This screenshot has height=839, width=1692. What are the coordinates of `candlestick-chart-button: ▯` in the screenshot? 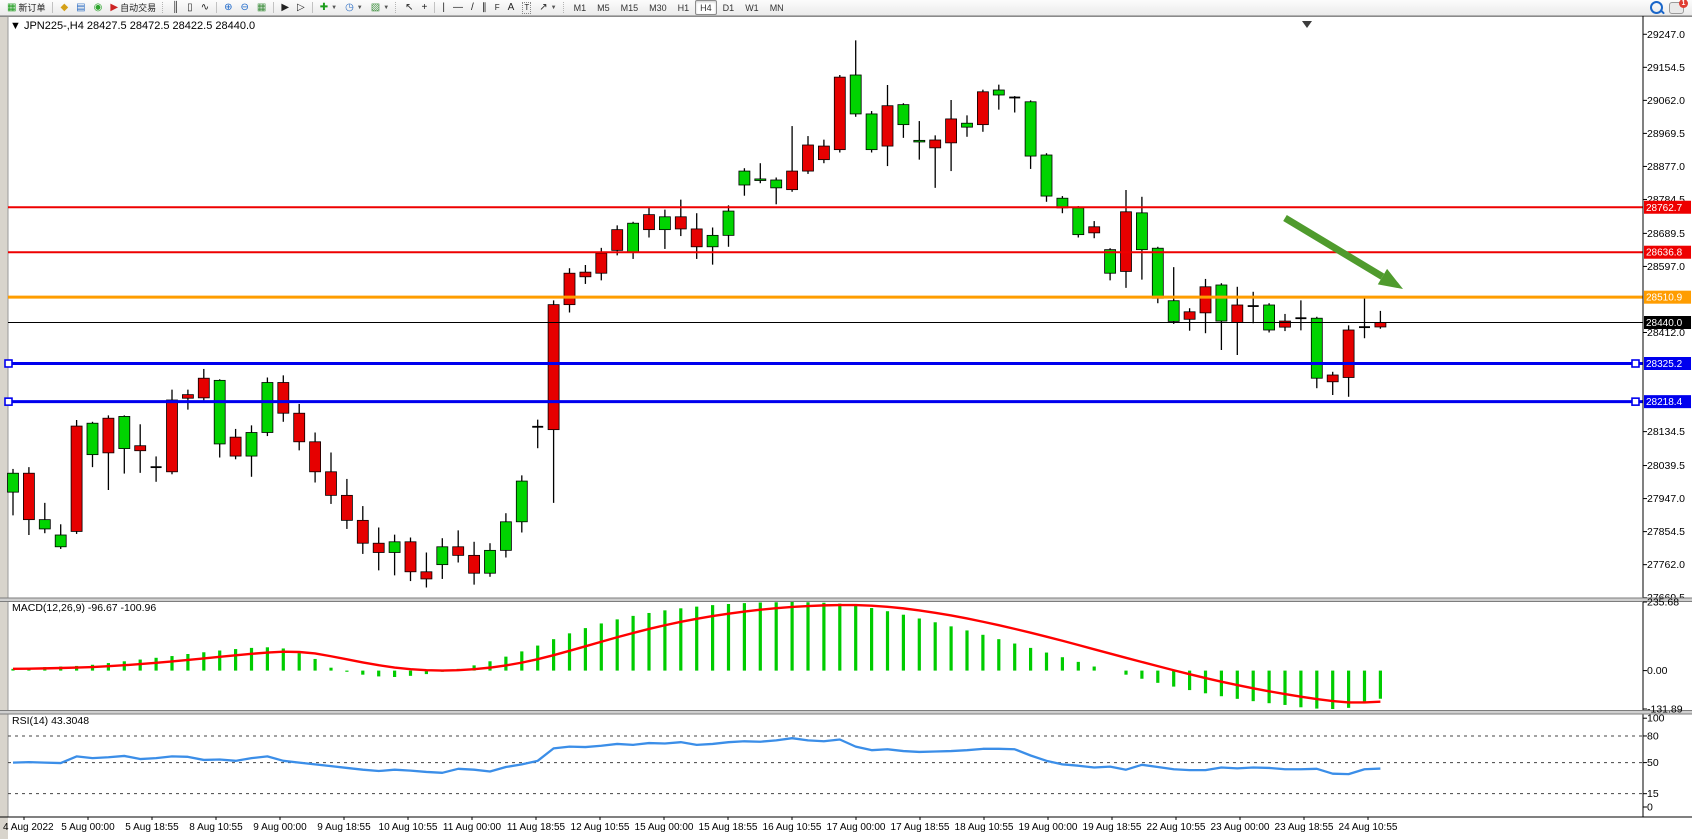 It's located at (190, 8).